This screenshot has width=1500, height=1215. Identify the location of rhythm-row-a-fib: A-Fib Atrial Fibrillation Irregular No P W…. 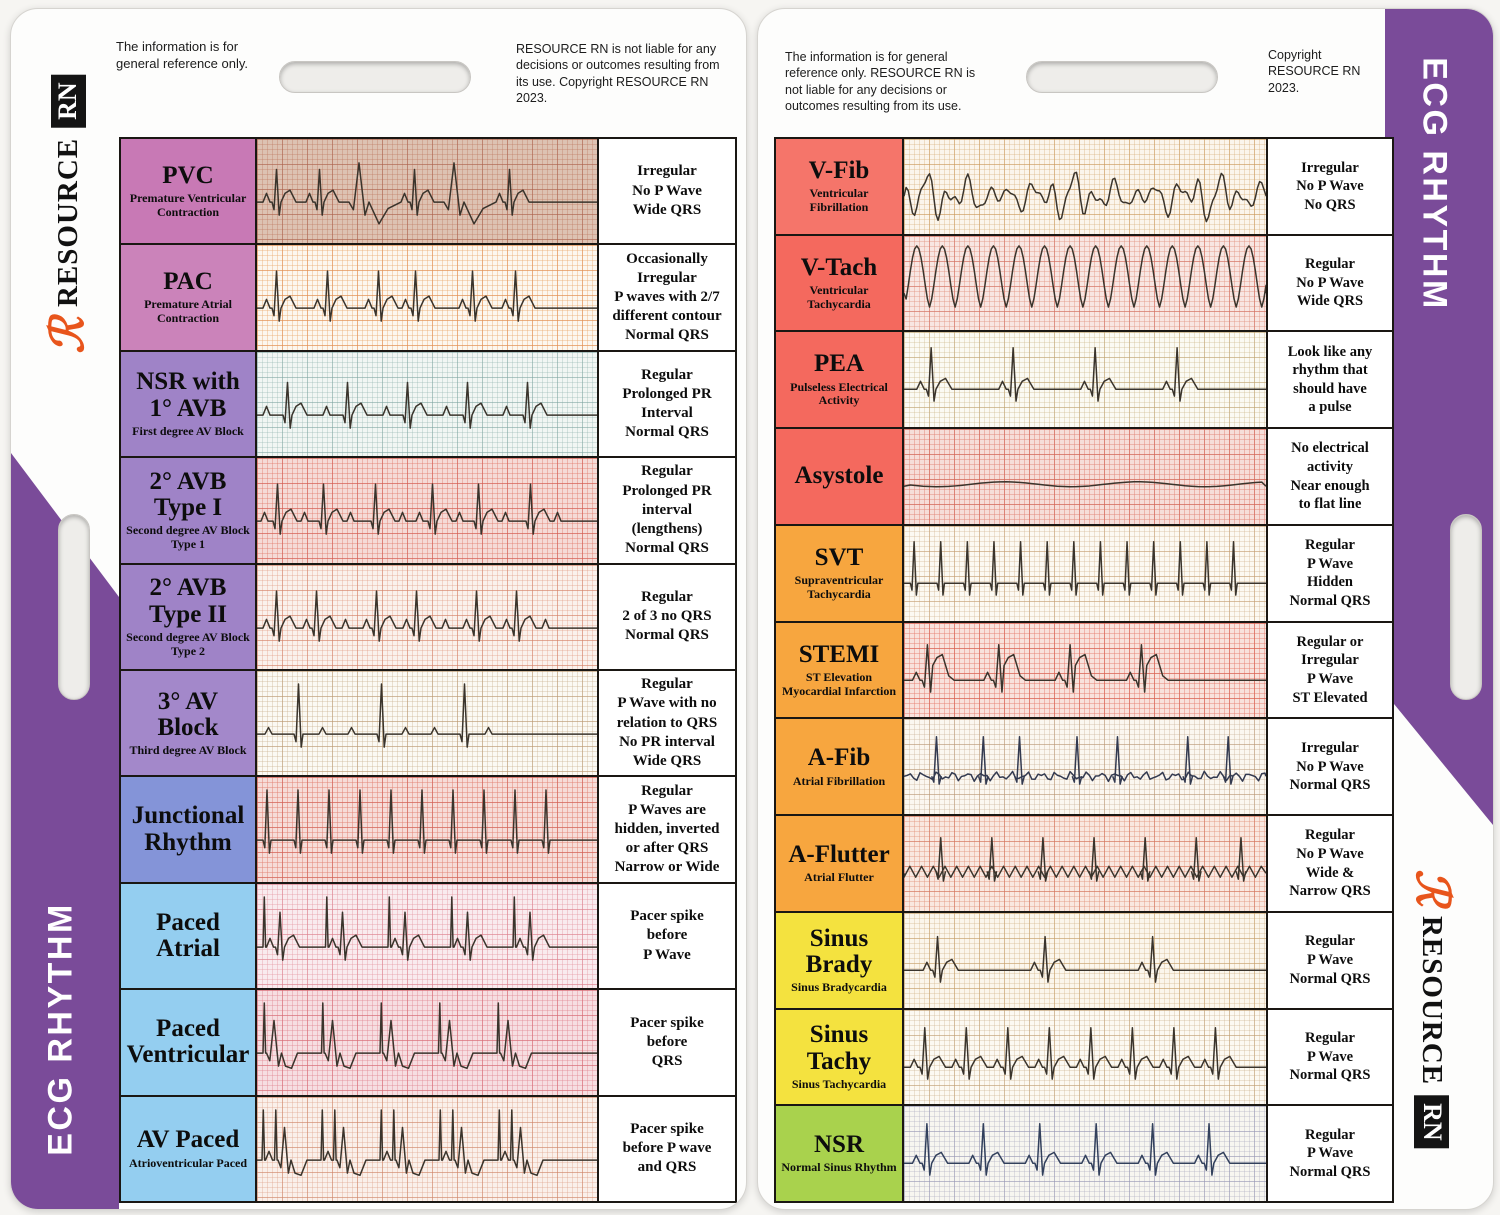
(1084, 766).